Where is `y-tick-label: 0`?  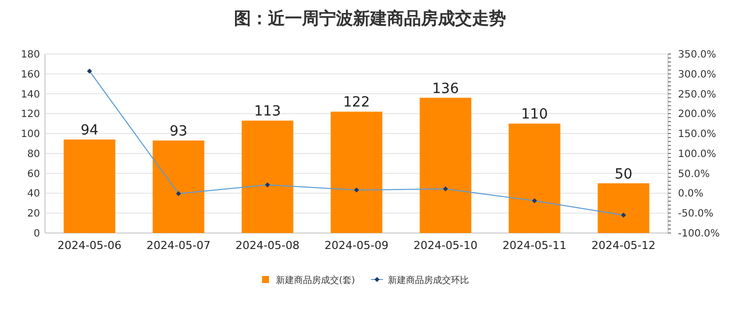
y-tick-label: 0 is located at coordinates (37, 234).